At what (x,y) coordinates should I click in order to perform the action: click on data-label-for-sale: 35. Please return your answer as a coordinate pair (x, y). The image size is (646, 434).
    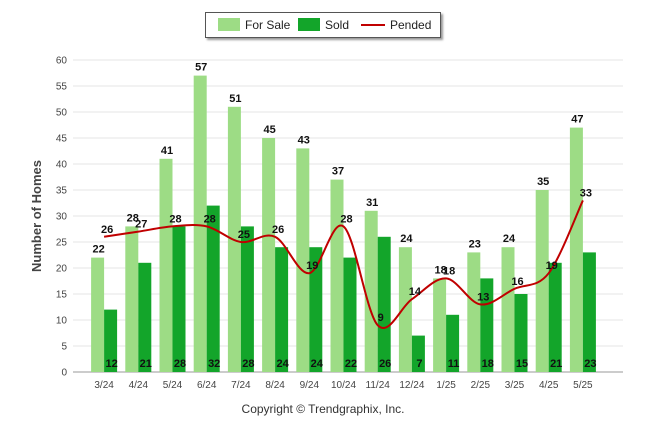
    Looking at the image, I should click on (543, 182).